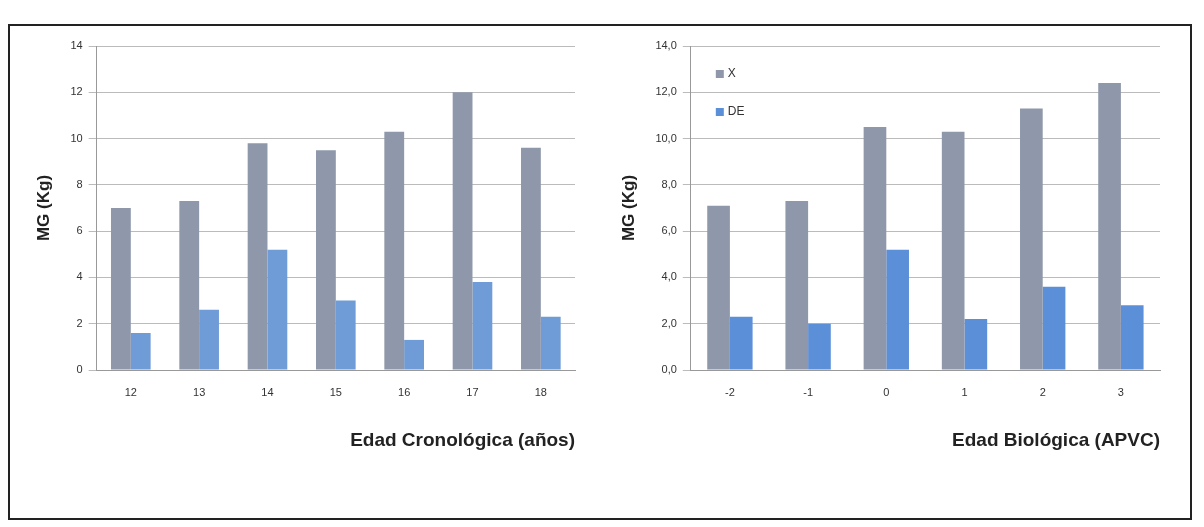 Image resolution: width=1204 pixels, height=527 pixels. I want to click on x-tick-label: -2, so click(730, 391).